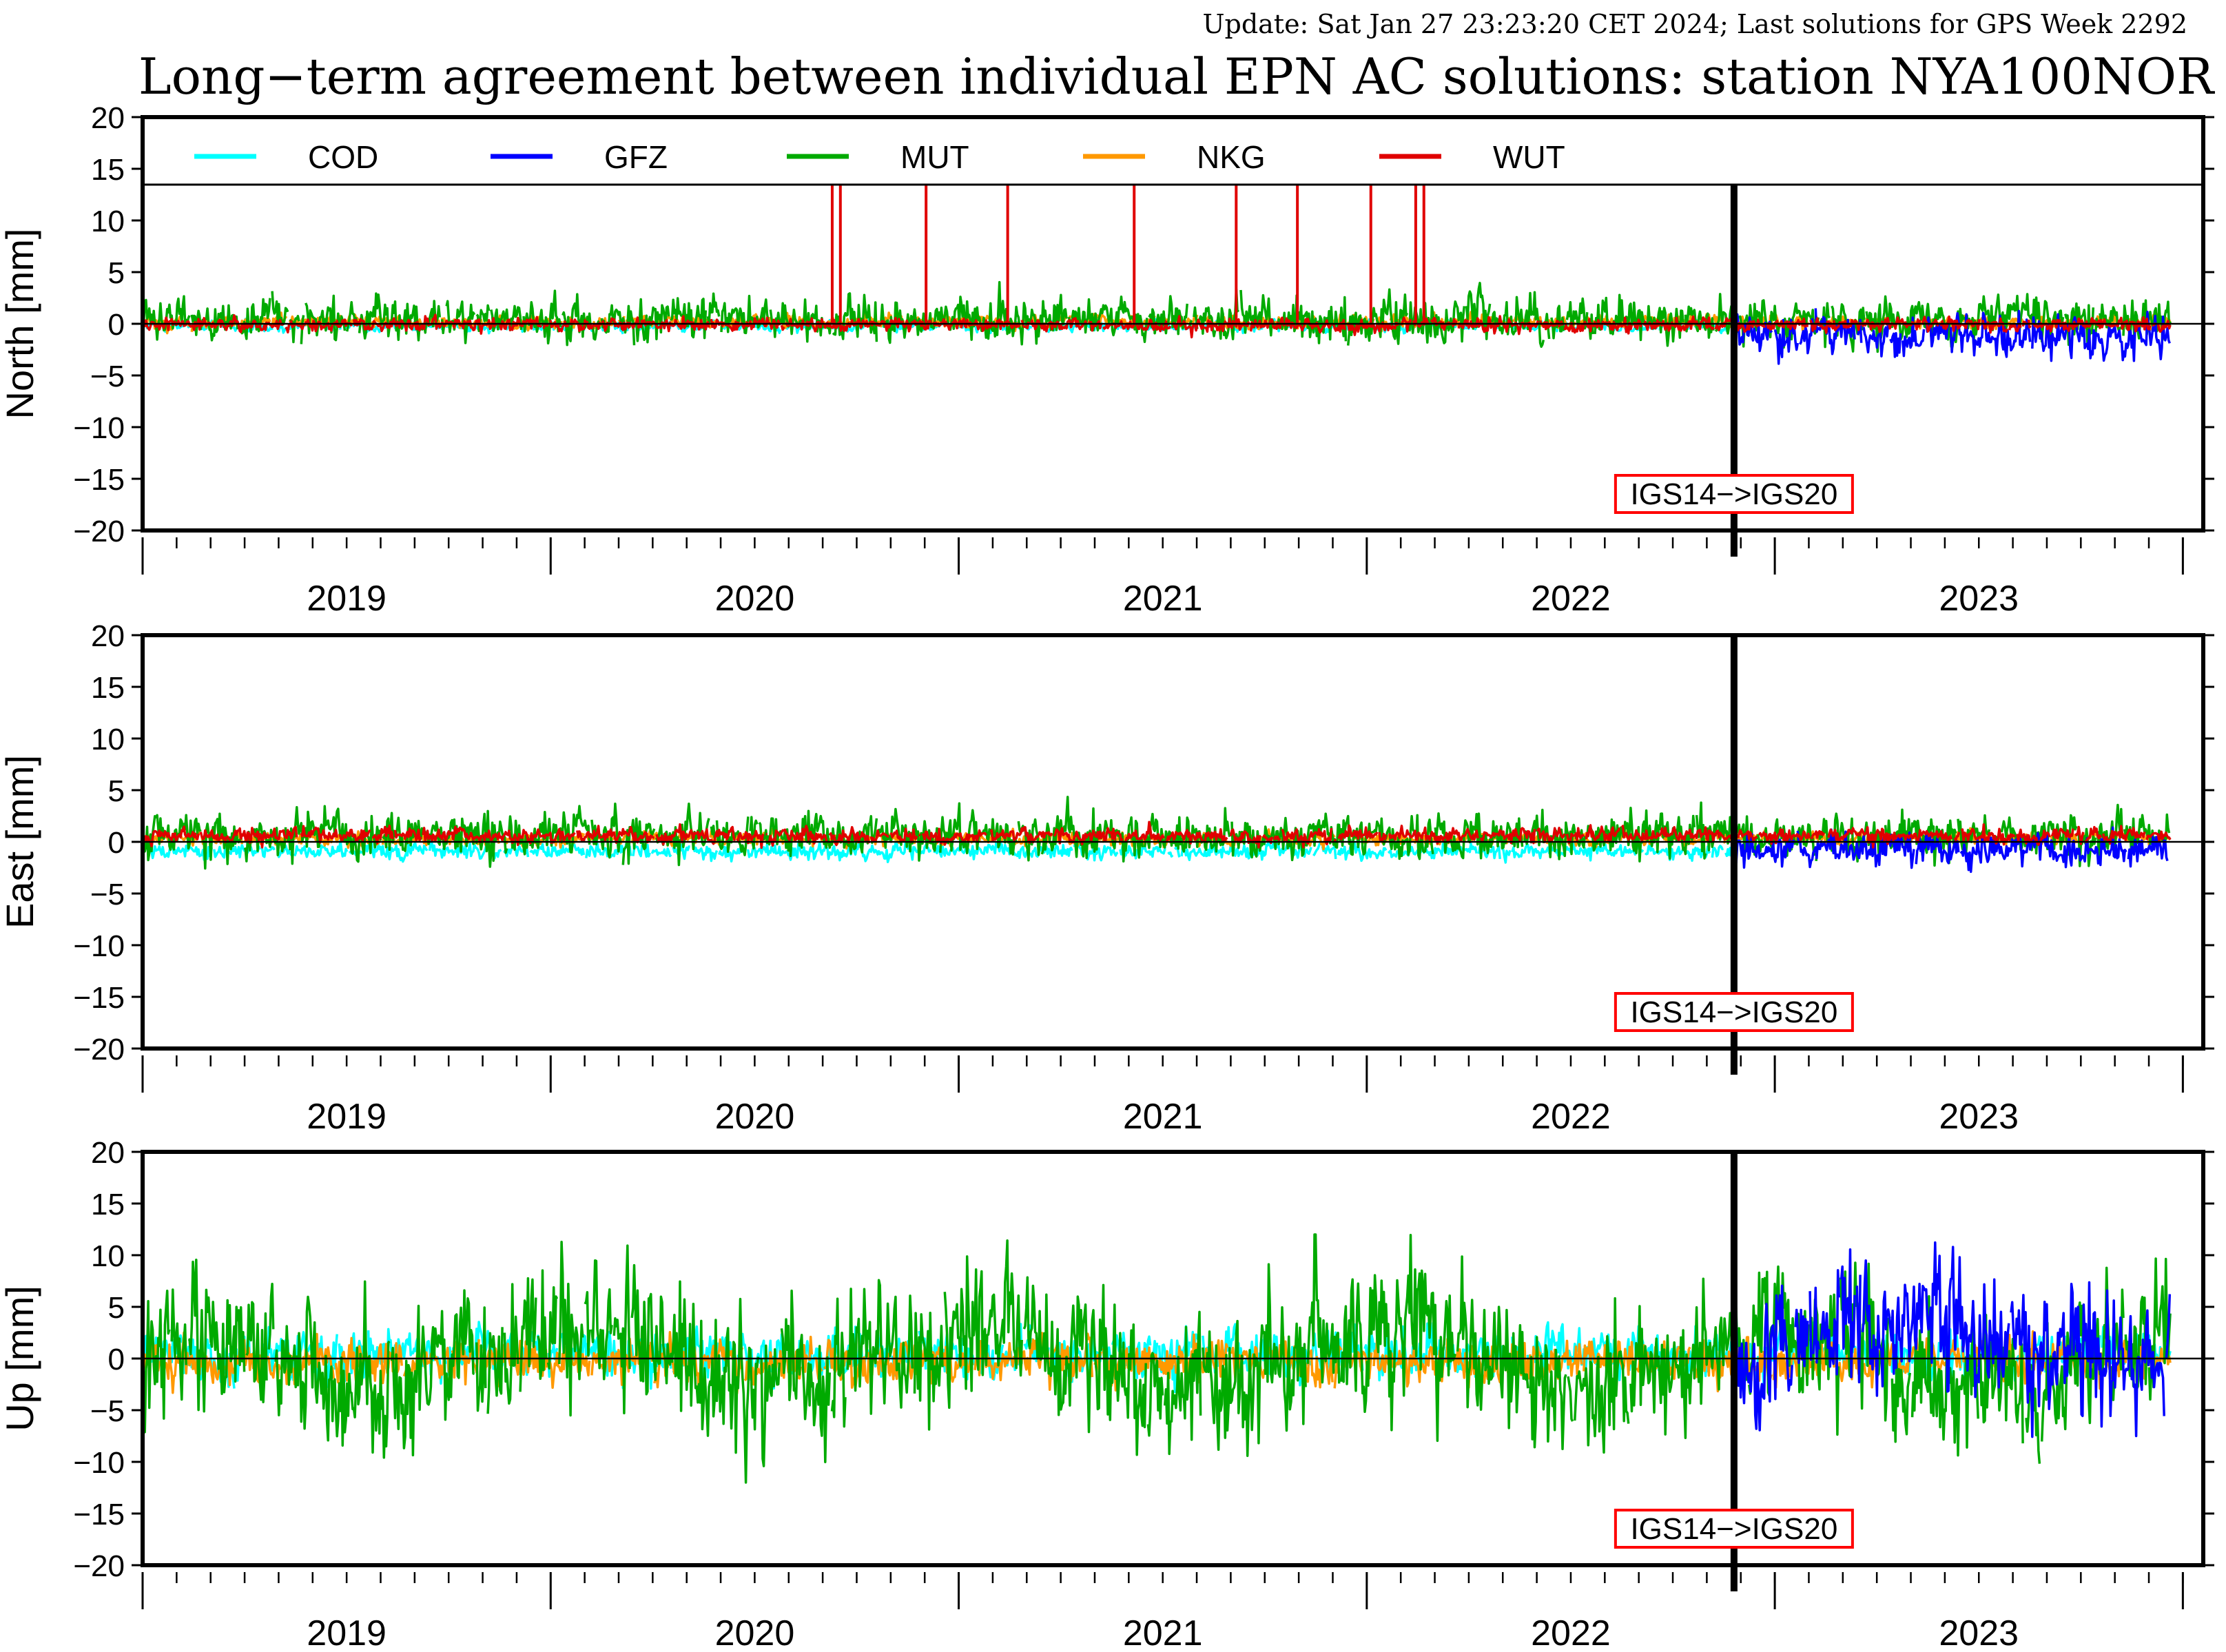 The width and height of the screenshot is (2226, 1652). Describe the element at coordinates (636, 157) in the screenshot. I see `legend-label-gfz: GFZ` at that location.